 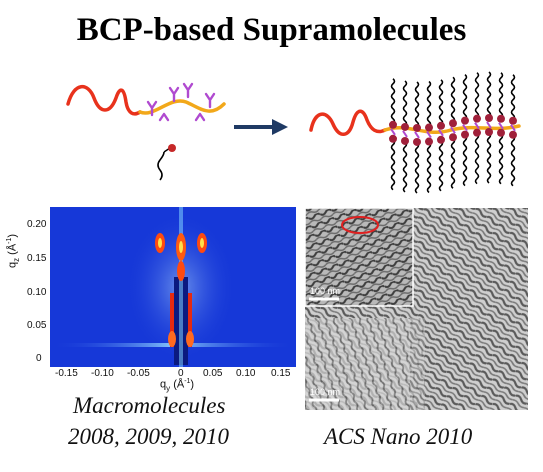 I want to click on bcp-schematic, so click(x=146, y=131).